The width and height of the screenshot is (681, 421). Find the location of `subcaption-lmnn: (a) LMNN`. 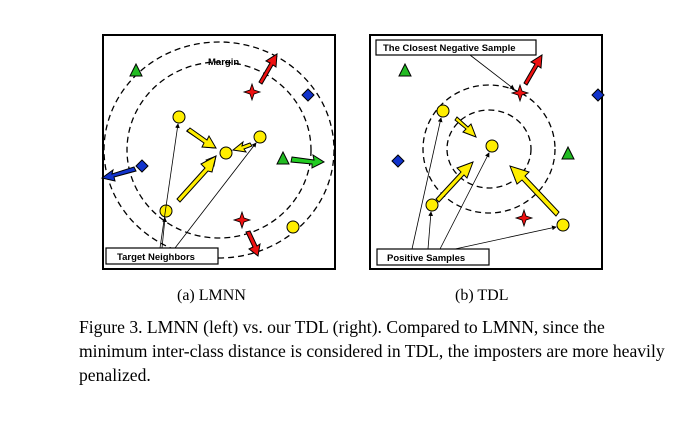

subcaption-lmnn: (a) LMNN is located at coordinates (211, 295).